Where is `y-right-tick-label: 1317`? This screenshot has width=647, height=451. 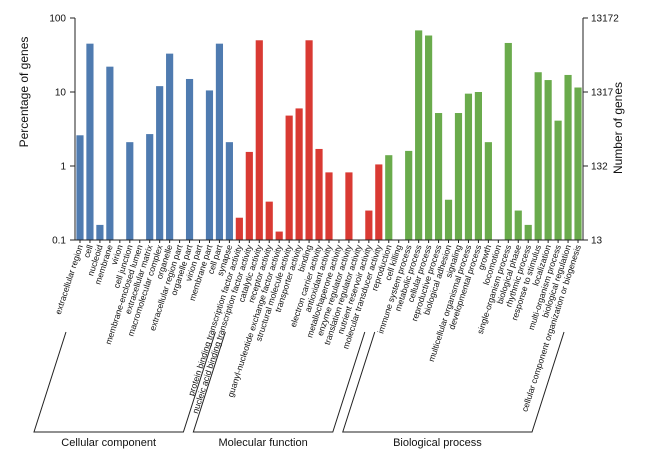
y-right-tick-label: 1317 is located at coordinates (602, 93).